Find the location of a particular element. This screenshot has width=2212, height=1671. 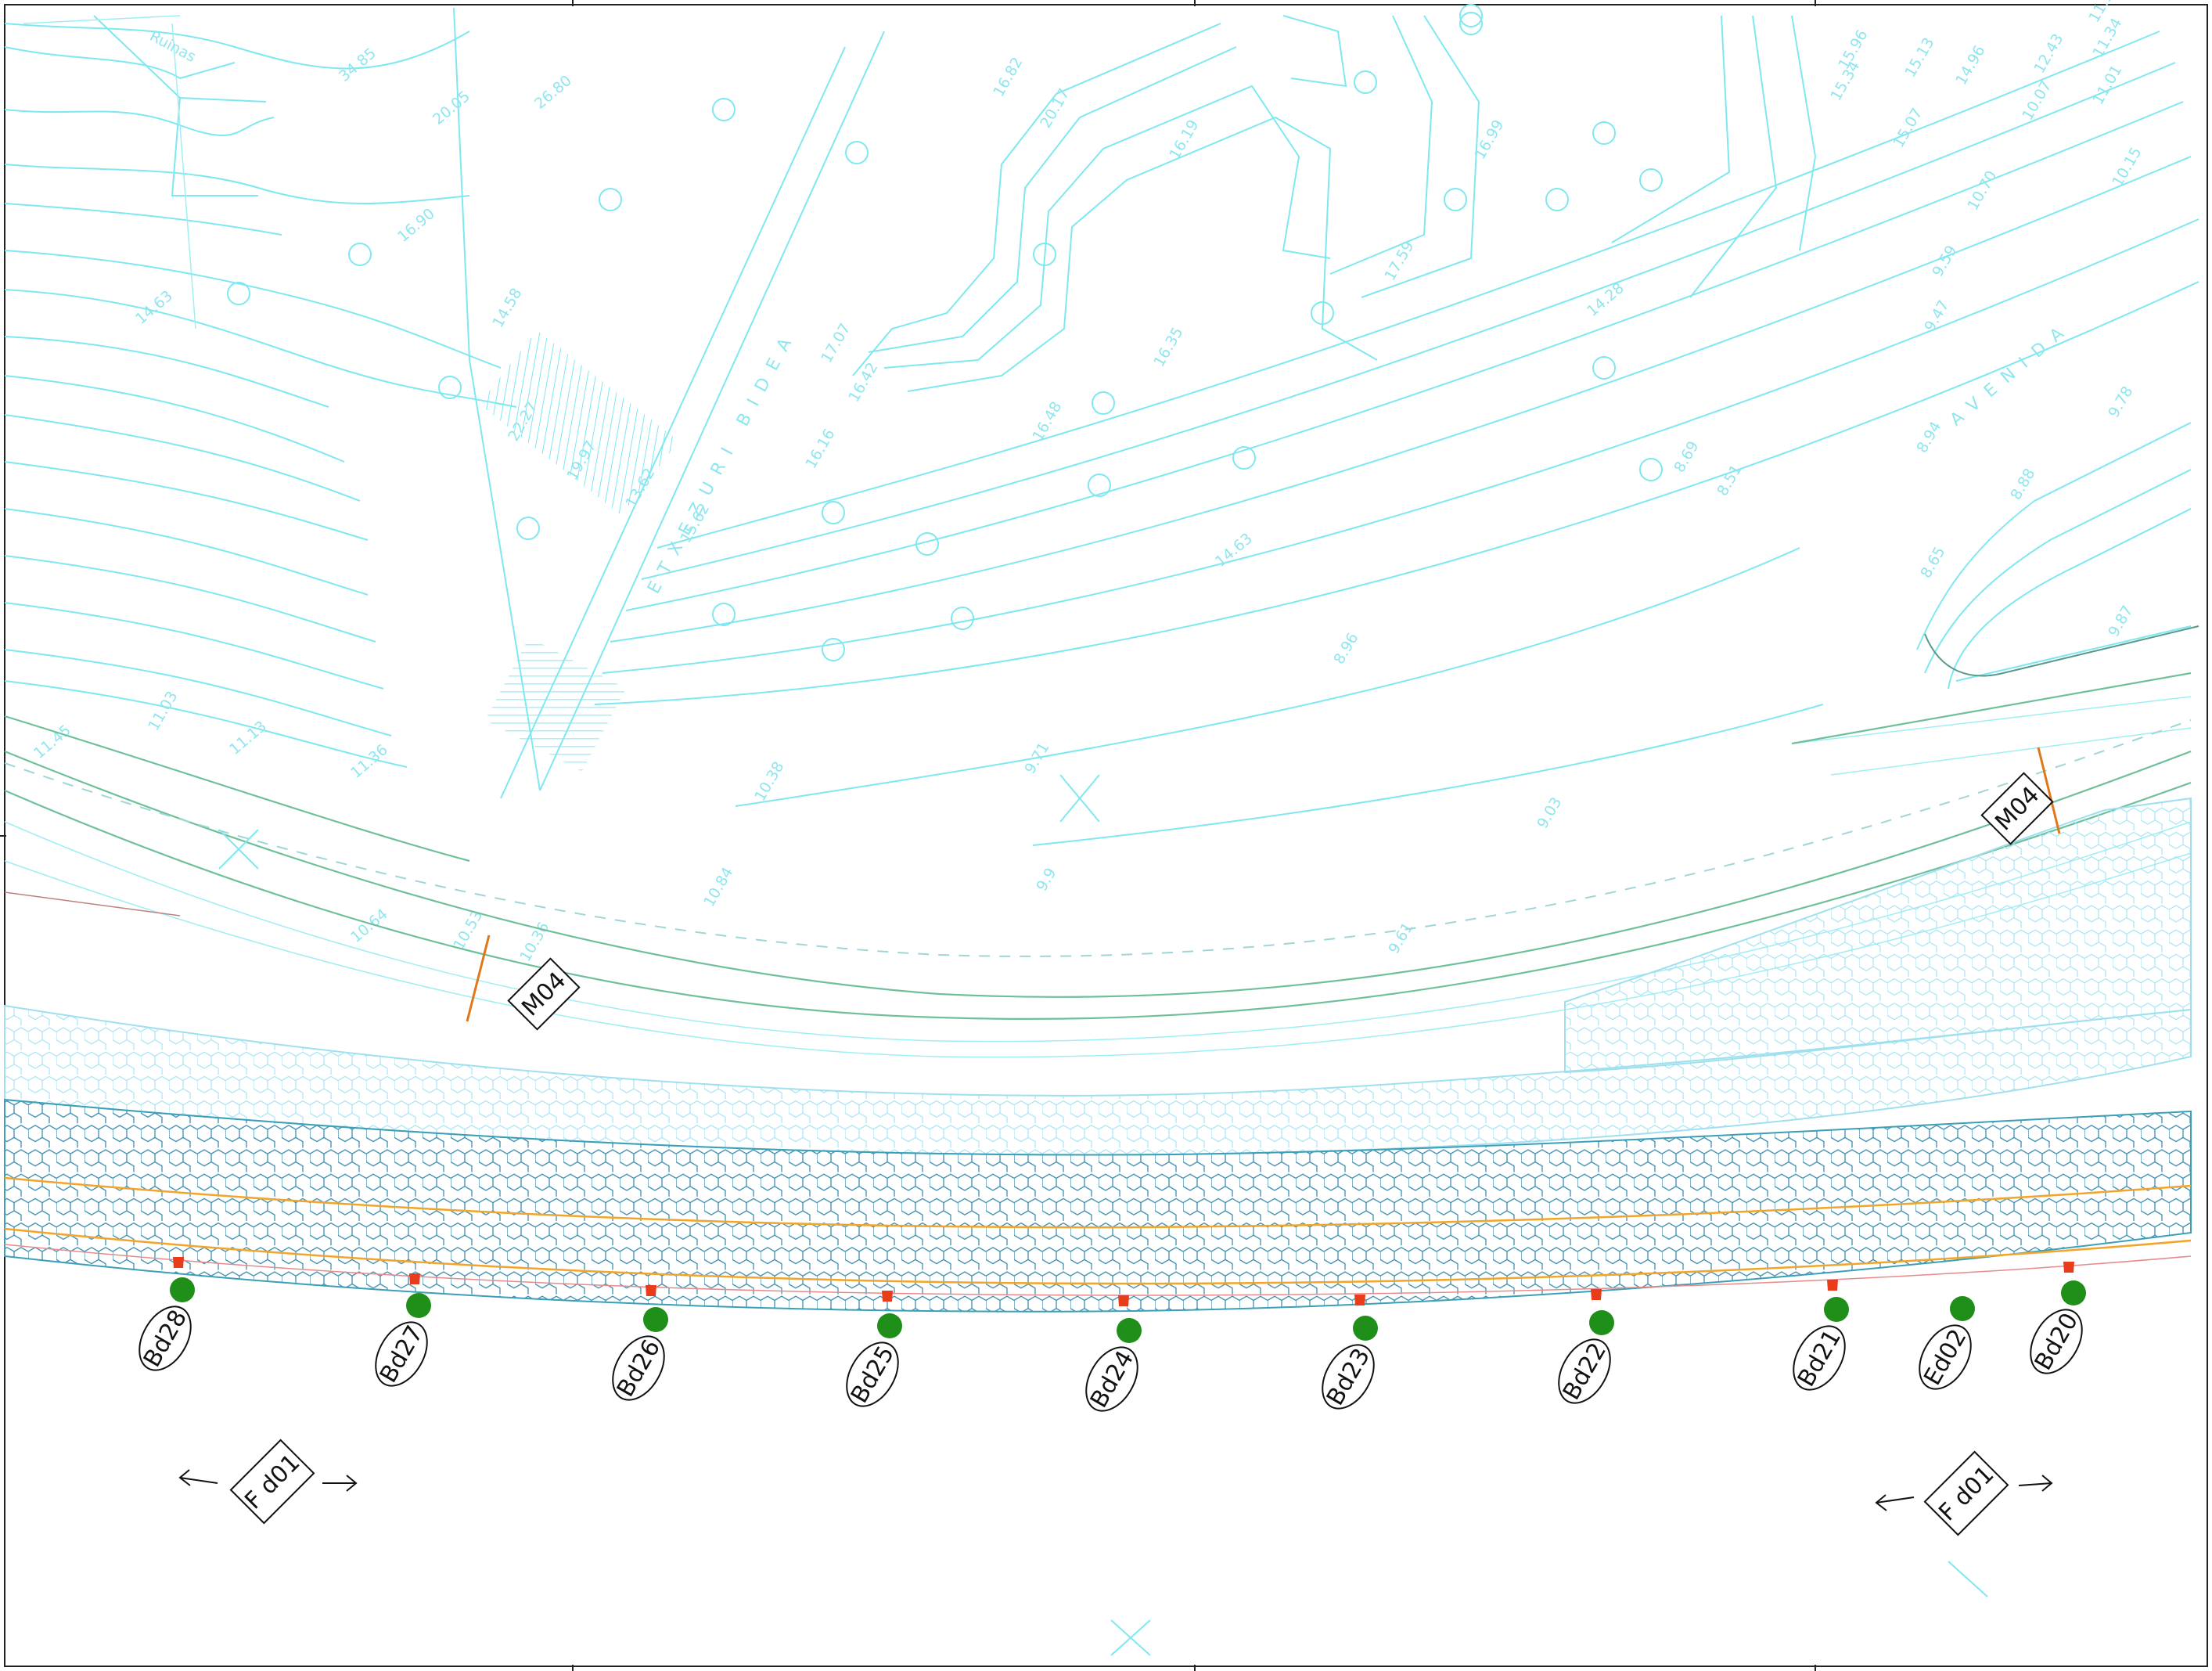

station-tag: Bd20 is located at coordinates (2057, 1342).